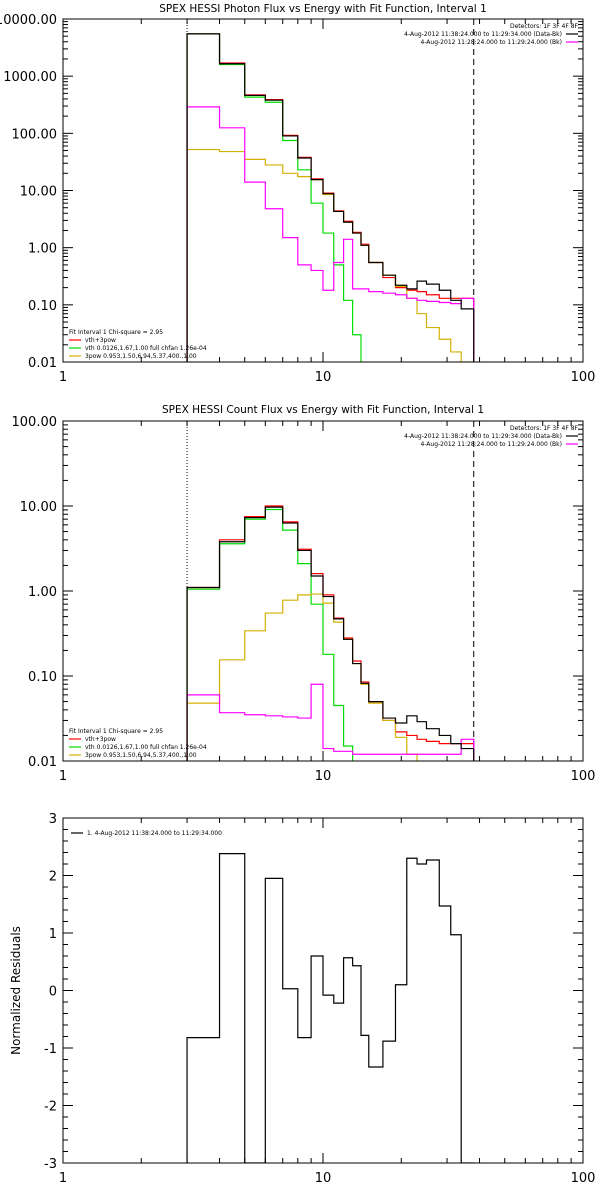  What do you see at coordinates (30, 77) in the screenshot?
I see `y-tick-label: 1000.00` at bounding box center [30, 77].